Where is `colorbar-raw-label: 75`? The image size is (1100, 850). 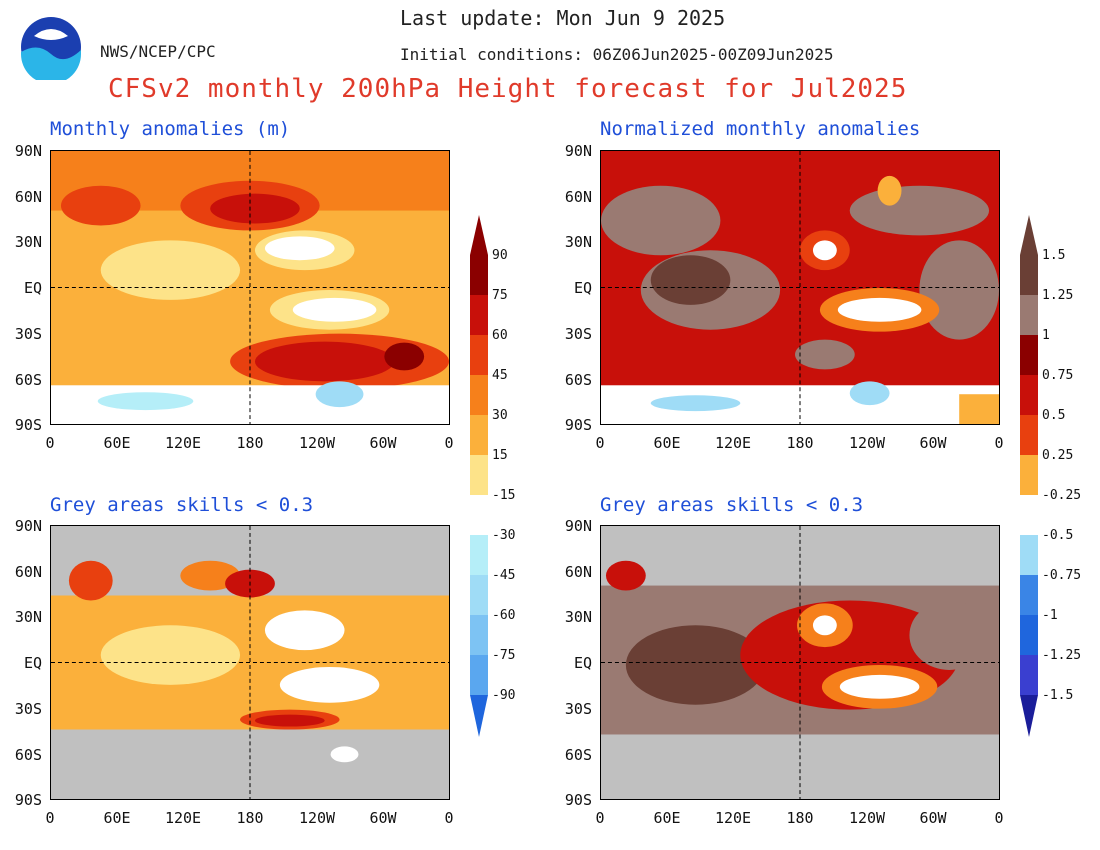 colorbar-raw-label: 75 is located at coordinates (500, 295).